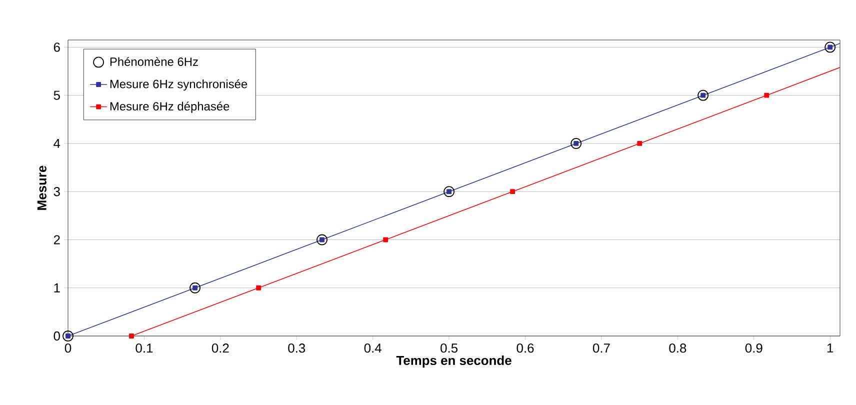 The image size is (856, 405). I want to click on x-tick-label: 0, so click(68, 348).